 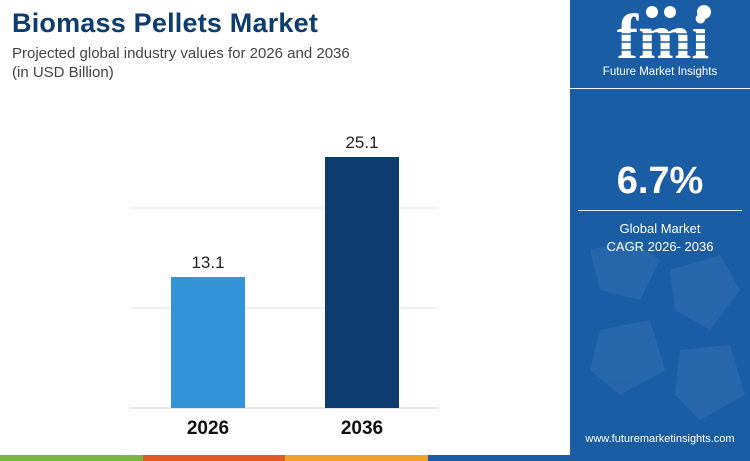 What do you see at coordinates (660, 181) in the screenshot?
I see `cagr-value: 6.7%` at bounding box center [660, 181].